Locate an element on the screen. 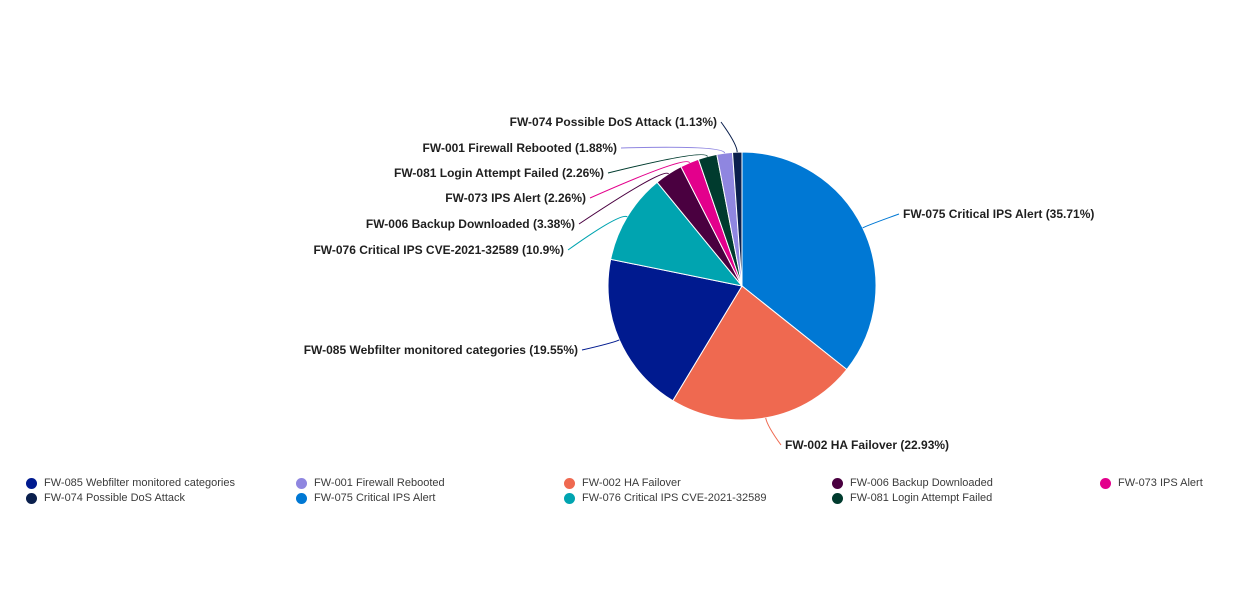 This screenshot has width=1240, height=600. legend-label: FW-002 HA Failover is located at coordinates (631, 483).